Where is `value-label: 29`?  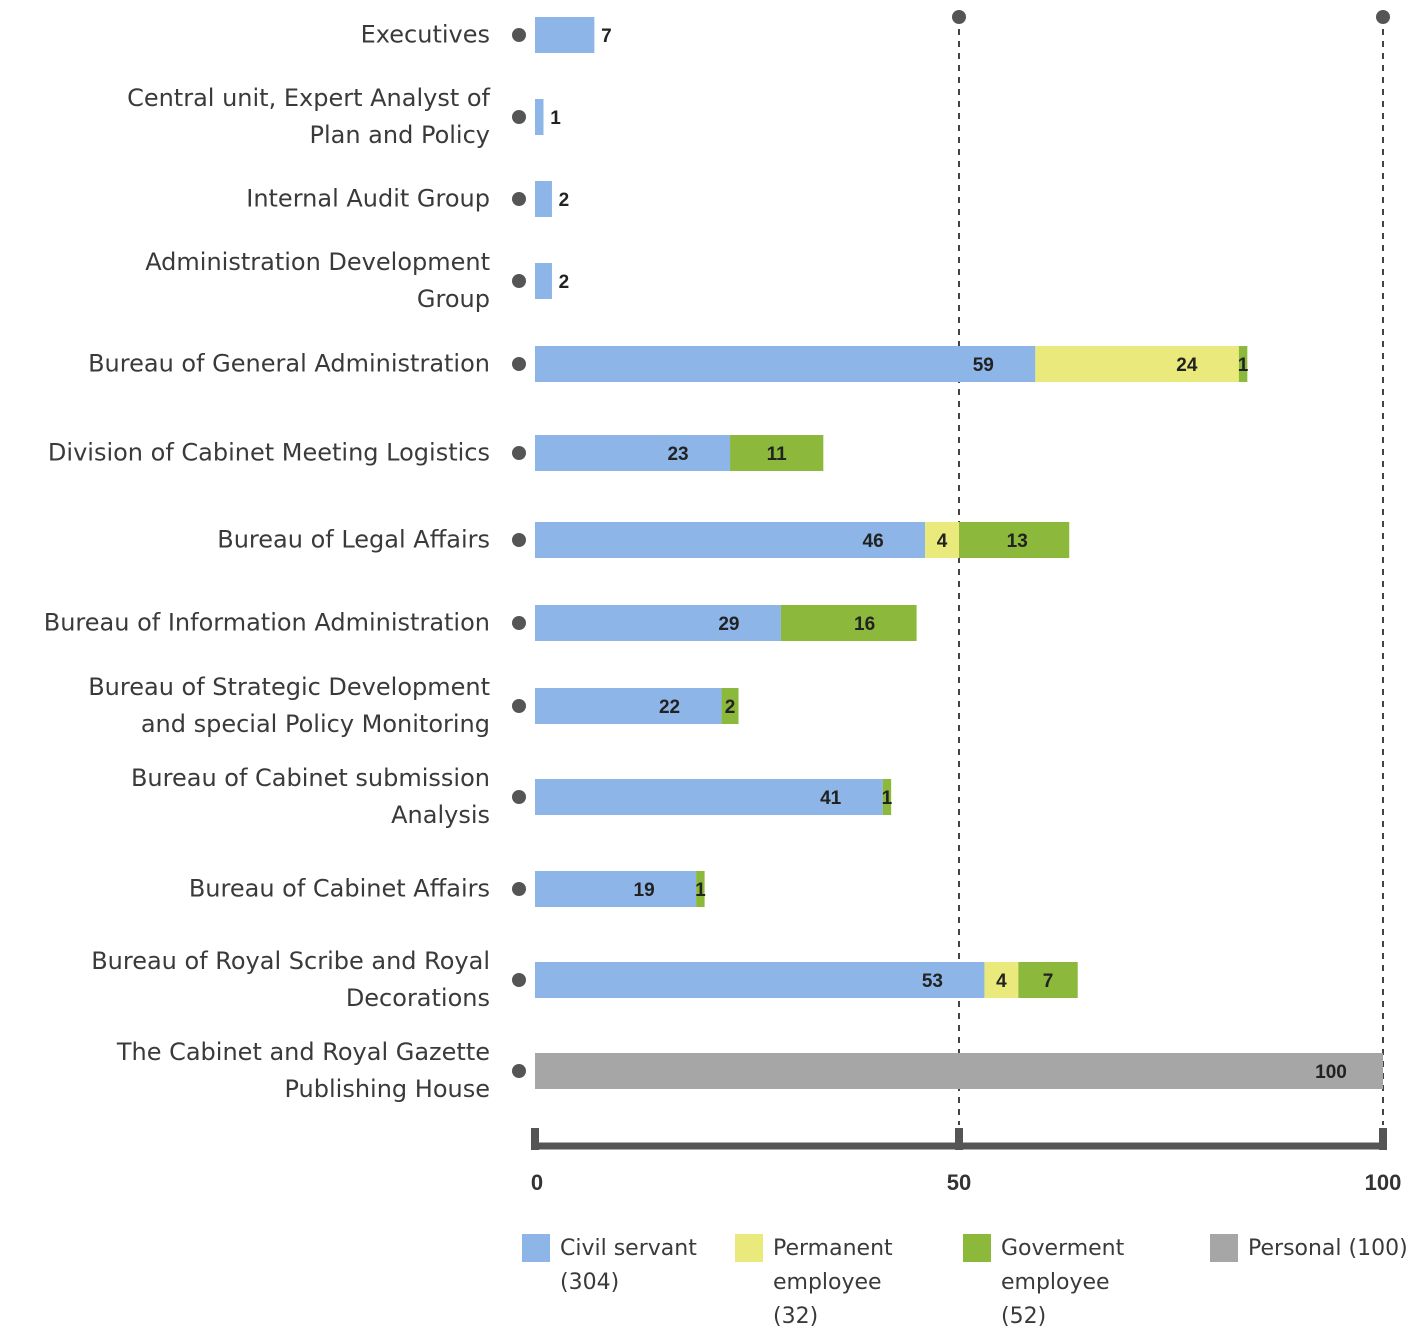
value-label: 29 is located at coordinates (728, 624).